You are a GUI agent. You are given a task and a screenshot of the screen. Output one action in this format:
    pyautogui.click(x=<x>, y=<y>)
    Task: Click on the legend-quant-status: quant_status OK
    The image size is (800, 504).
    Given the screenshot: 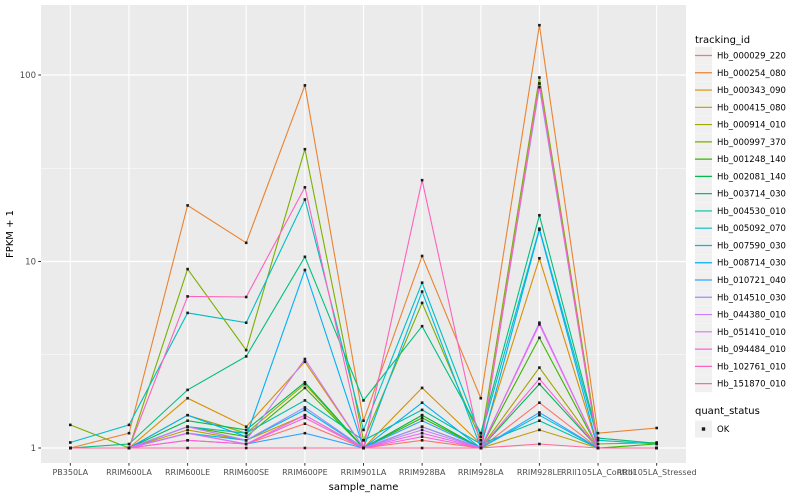 What is the action you would take?
    pyautogui.click(x=727, y=422)
    